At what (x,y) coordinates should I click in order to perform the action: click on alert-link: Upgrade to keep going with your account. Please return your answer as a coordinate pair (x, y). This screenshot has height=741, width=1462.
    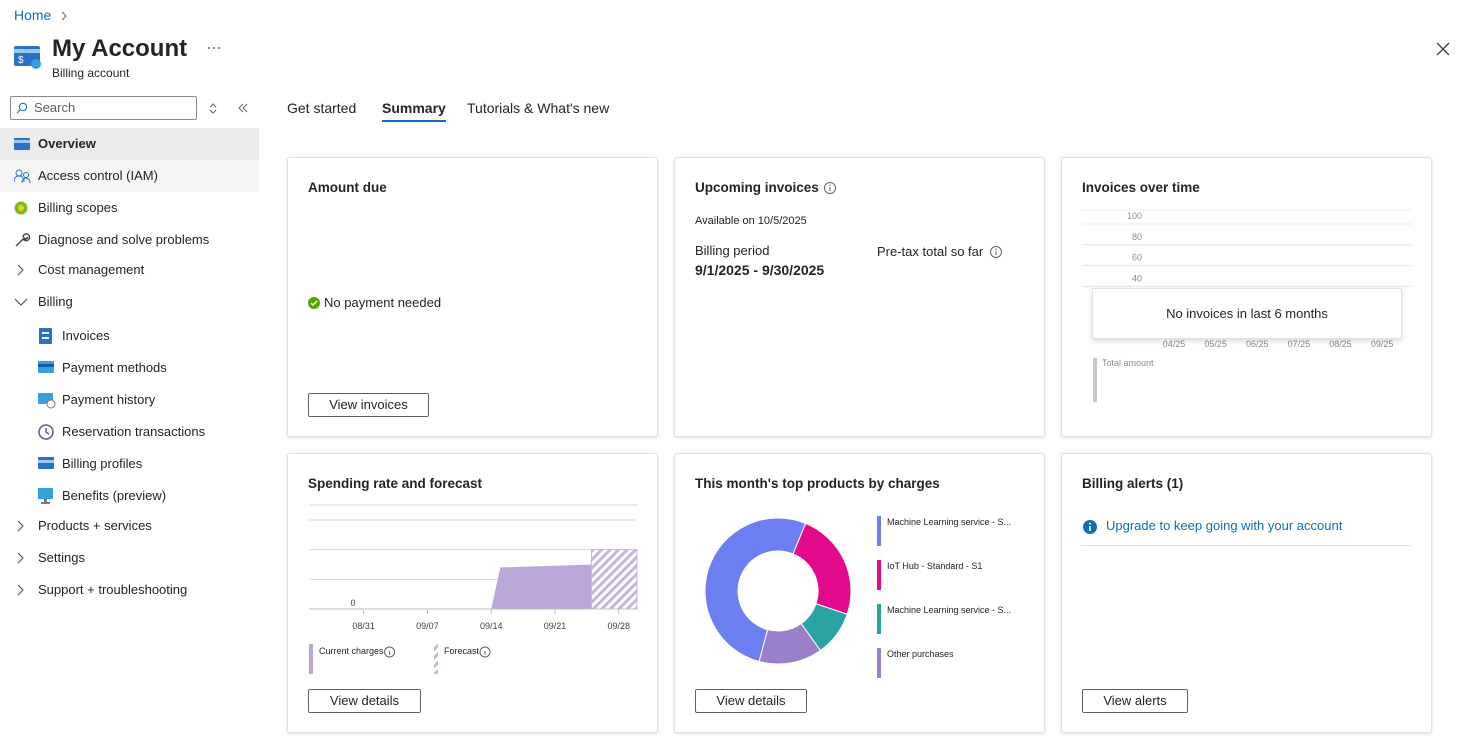
    Looking at the image, I should click on (1224, 525).